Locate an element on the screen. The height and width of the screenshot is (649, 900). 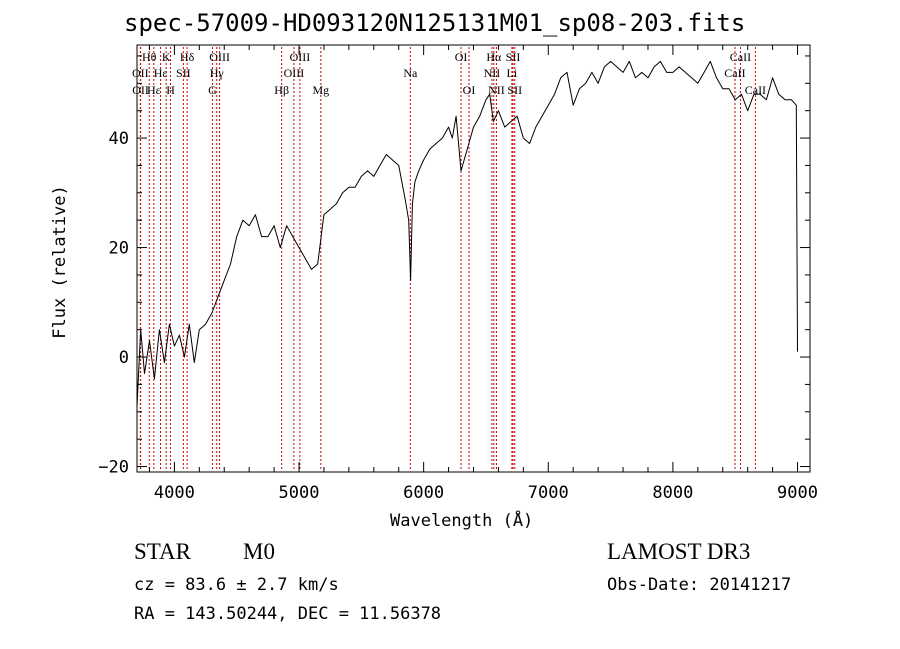
marker-label-26: CaII is located at coordinates (734, 73).